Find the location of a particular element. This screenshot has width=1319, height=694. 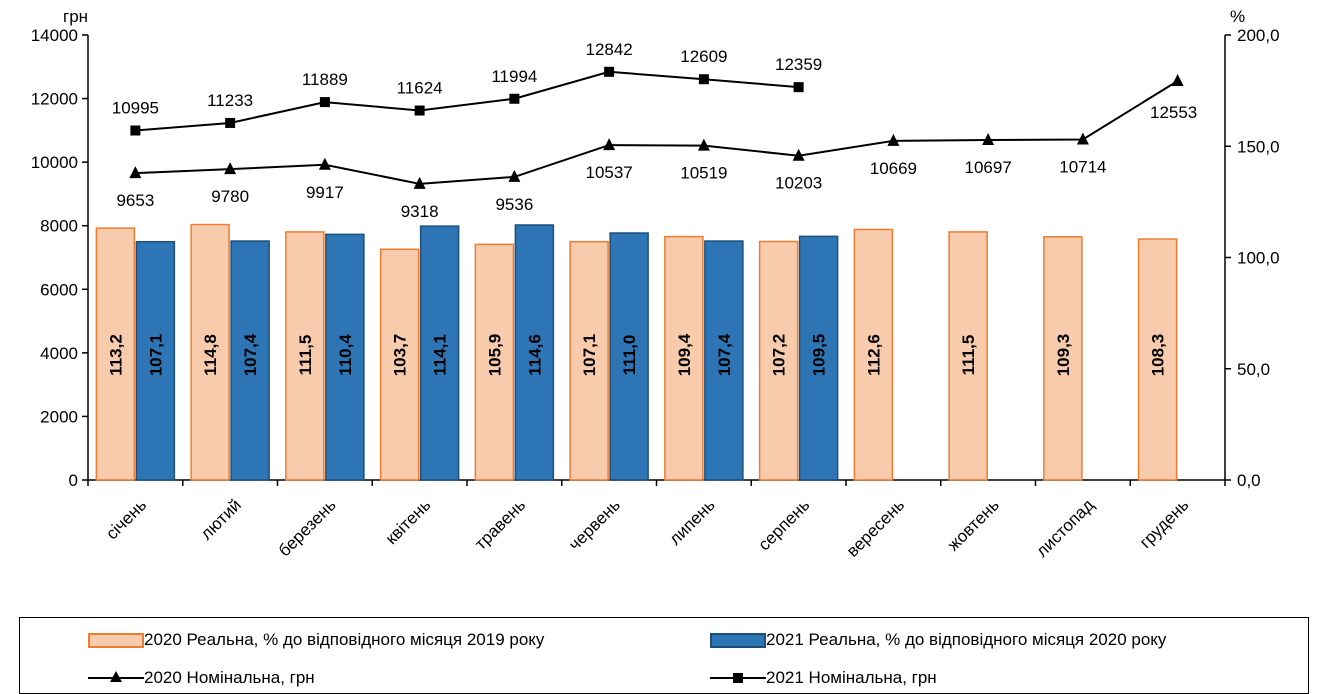

left-tick-label-5: 10000 is located at coordinates (54, 162).